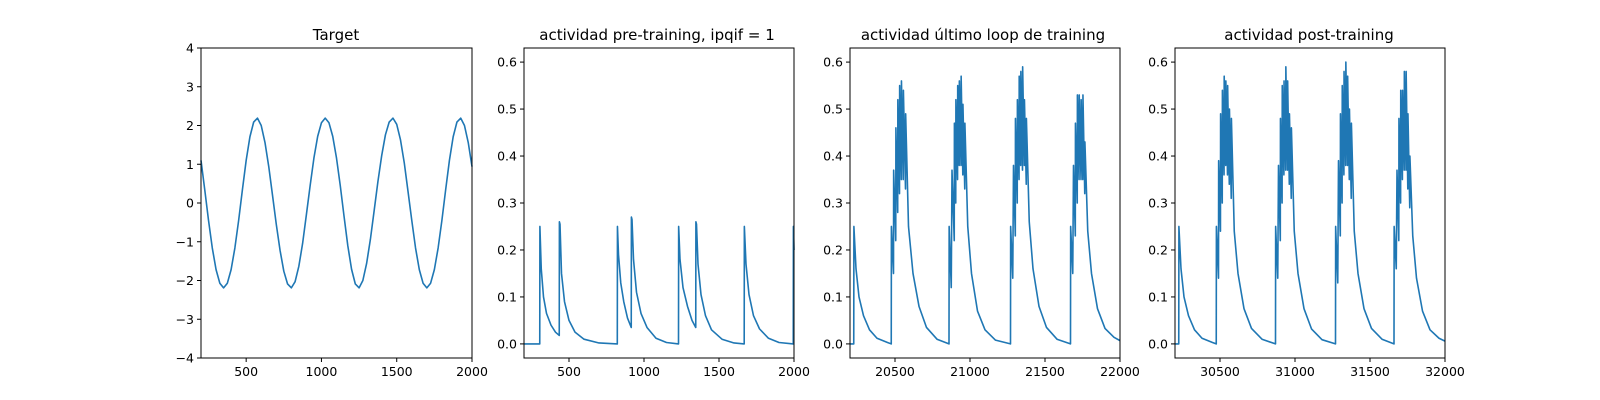 The width and height of the screenshot is (1600, 400). What do you see at coordinates (985, 205) in the screenshot?
I see `series-line-last-training-loop` at bounding box center [985, 205].